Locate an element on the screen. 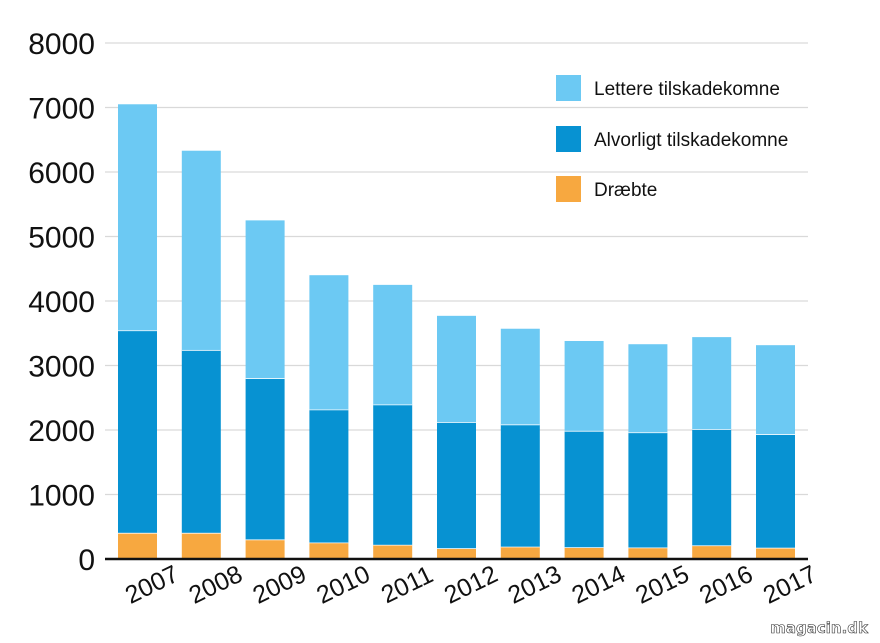 Image resolution: width=880 pixels, height=643 pixels. x-tick-label: 2015 is located at coordinates (662, 585).